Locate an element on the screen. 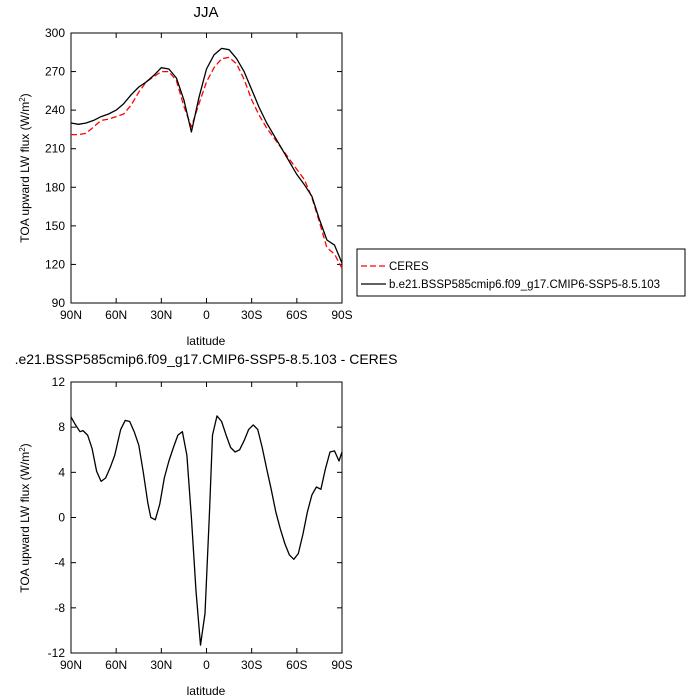  top-chart-title: JJA is located at coordinates (205, 12).